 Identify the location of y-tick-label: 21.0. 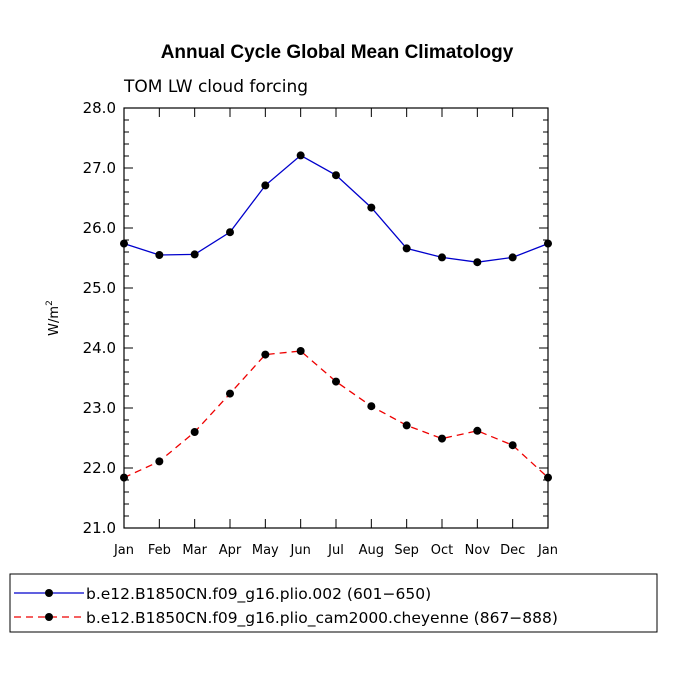
(99, 528).